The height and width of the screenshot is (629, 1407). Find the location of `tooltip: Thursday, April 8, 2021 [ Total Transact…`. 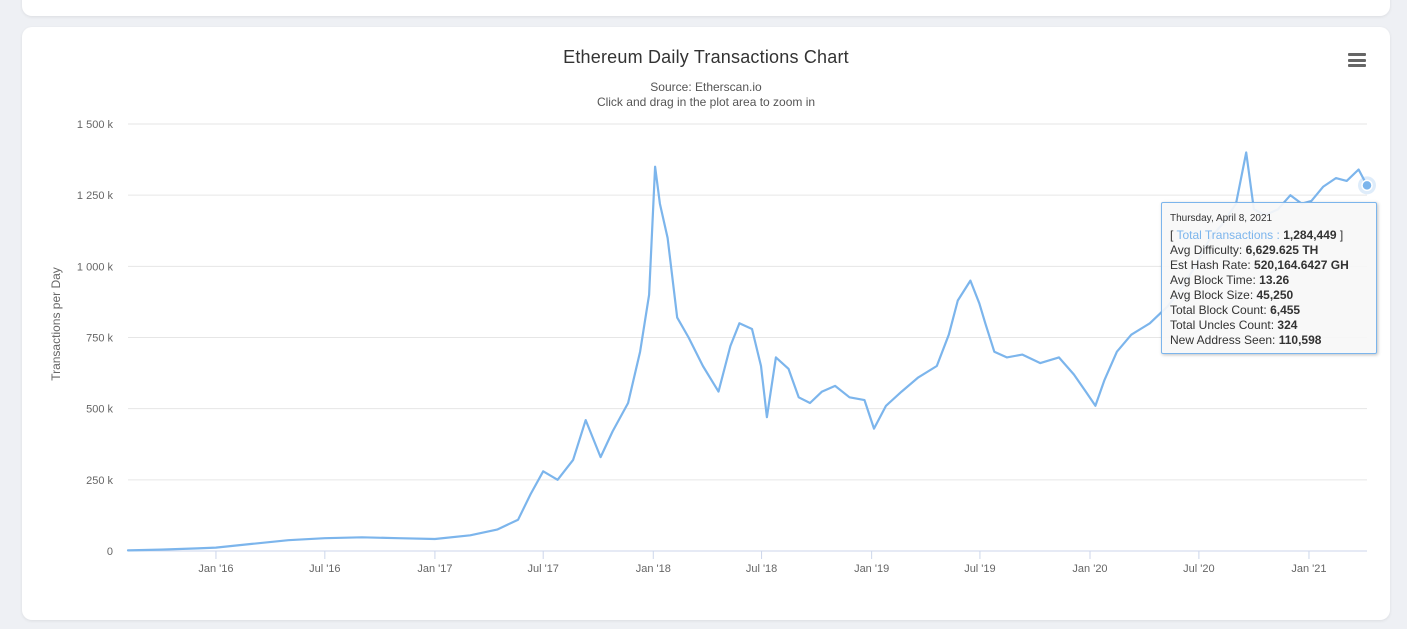

tooltip: Thursday, April 8, 2021 [ Total Transact… is located at coordinates (1269, 278).